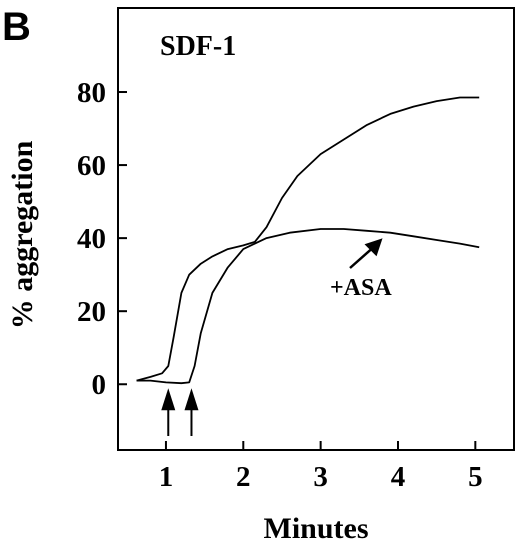  What do you see at coordinates (361, 269) in the screenshot?
I see `annotations: +ASA` at bounding box center [361, 269].